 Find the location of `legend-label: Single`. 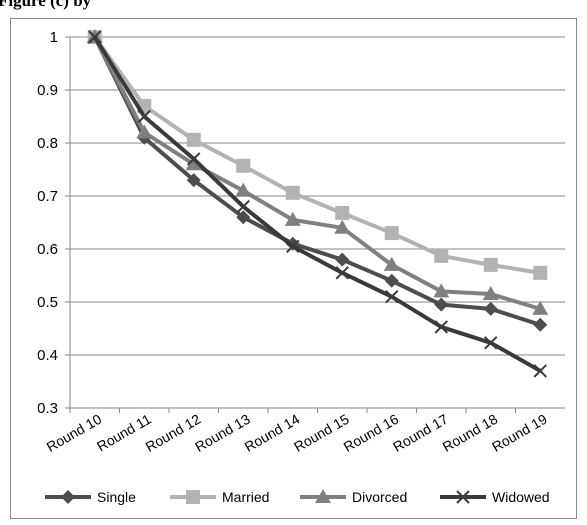

legend-label: Single is located at coordinates (116, 497).